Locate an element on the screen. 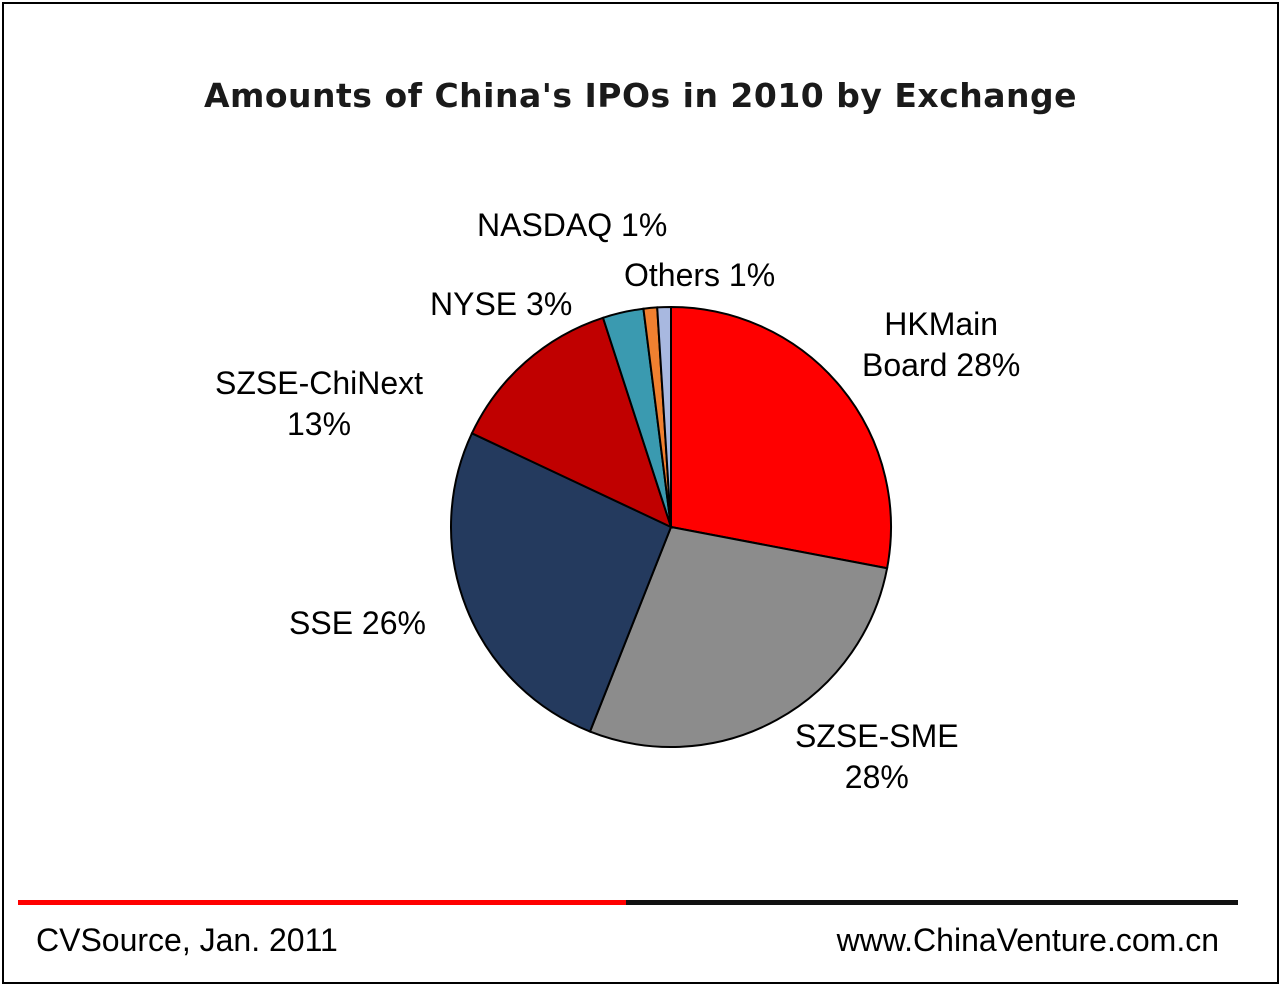 Image resolution: width=1281 pixels, height=986 pixels. pie-slice-sse is located at coordinates (561, 582).